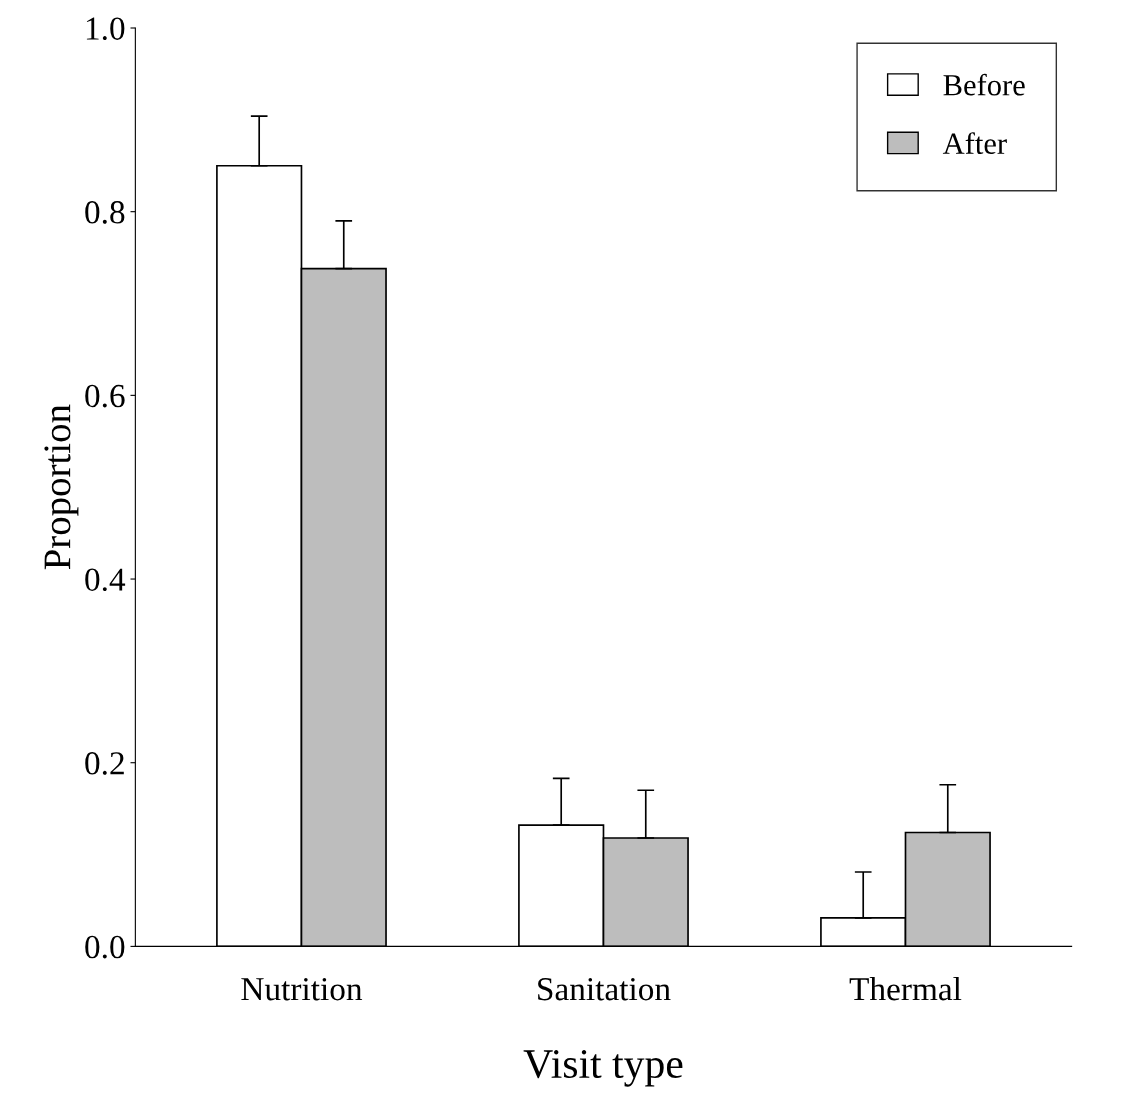  Describe the element at coordinates (984, 84) in the screenshot. I see `legend-label: Before` at that location.